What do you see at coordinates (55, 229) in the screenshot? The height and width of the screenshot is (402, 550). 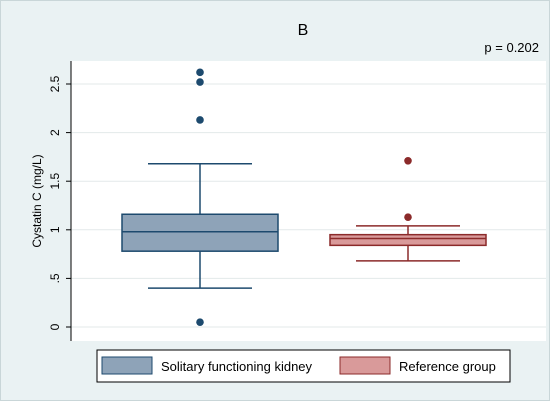 I see `y-tick-label: 1` at bounding box center [55, 229].